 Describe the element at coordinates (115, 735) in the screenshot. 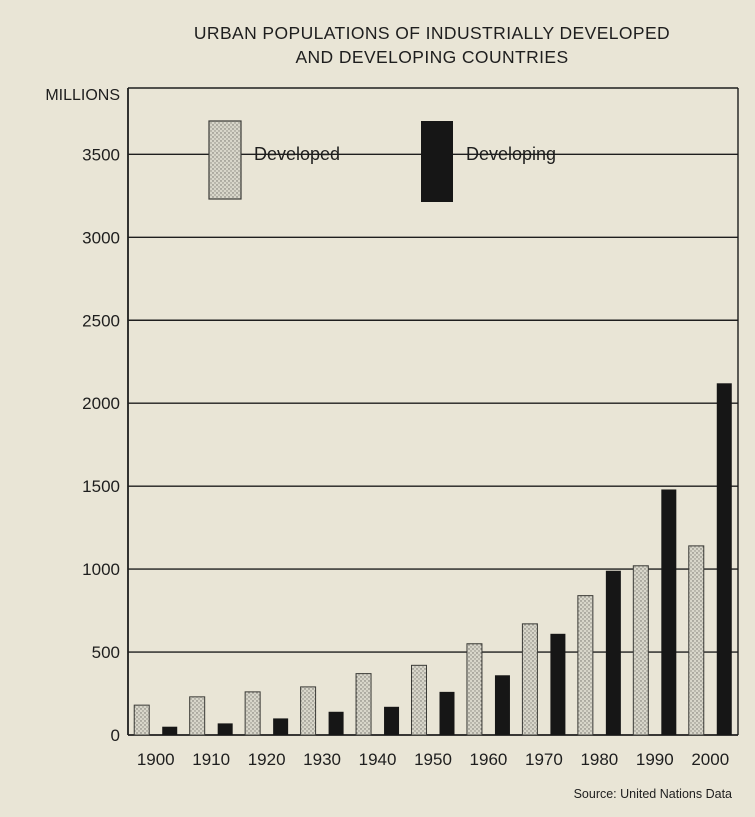

I see `y-tick-label: 0` at that location.